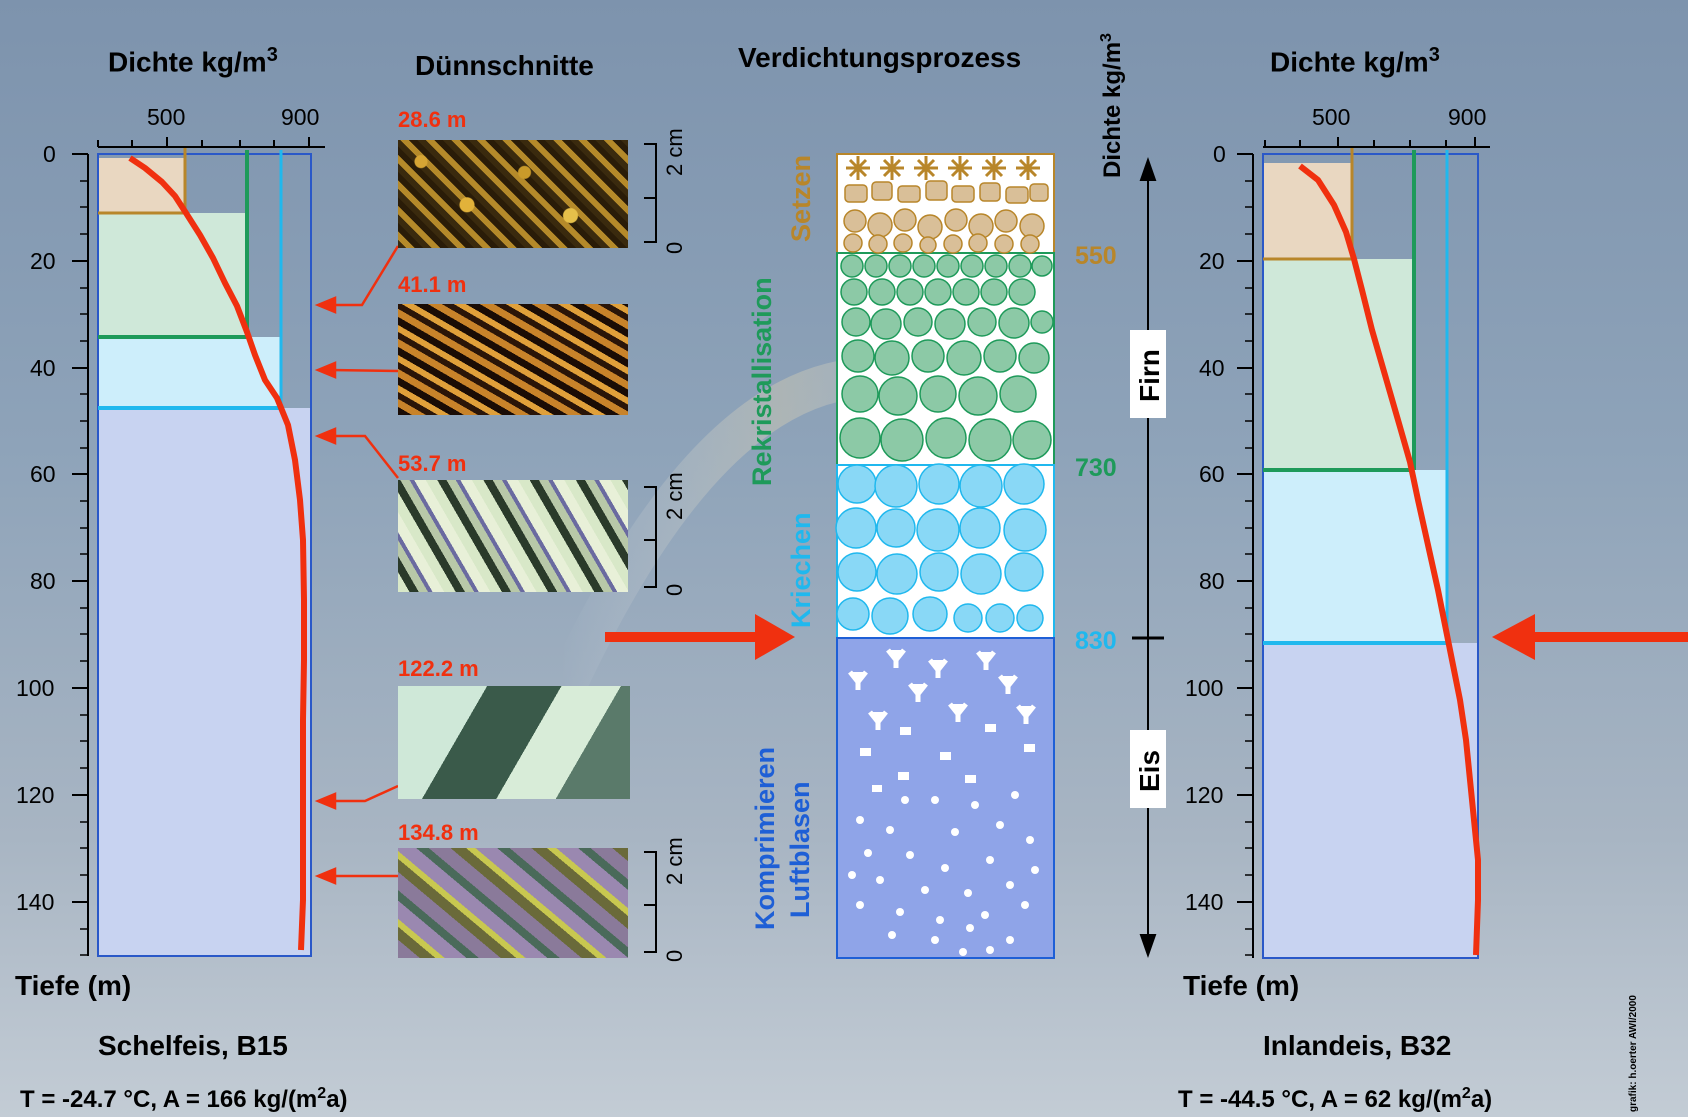 This screenshot has width=1688, height=1117. Describe the element at coordinates (674, 496) in the screenshot. I see `scale-label-2: 2 cm` at that location.